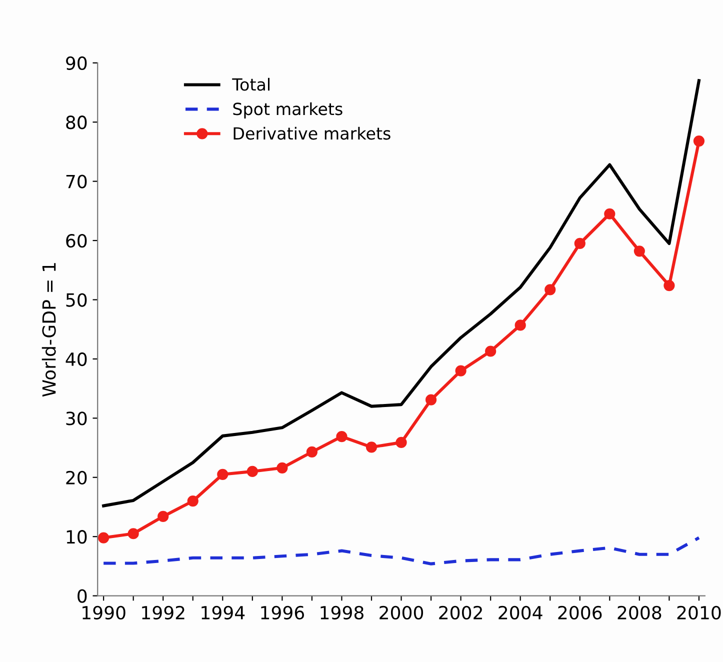 The height and width of the screenshot is (662, 723). What do you see at coordinates (76, 477) in the screenshot?
I see `y-tick-label: 20` at bounding box center [76, 477].